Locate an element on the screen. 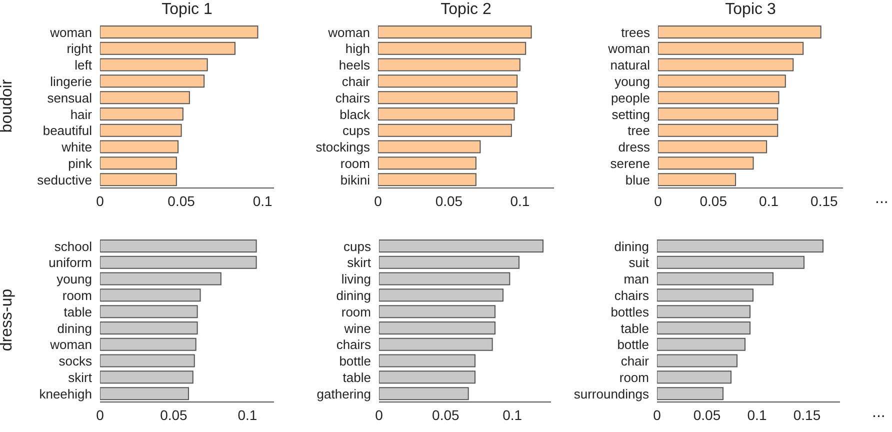 The image size is (892, 432). y-tick-label: chairs is located at coordinates (352, 98).